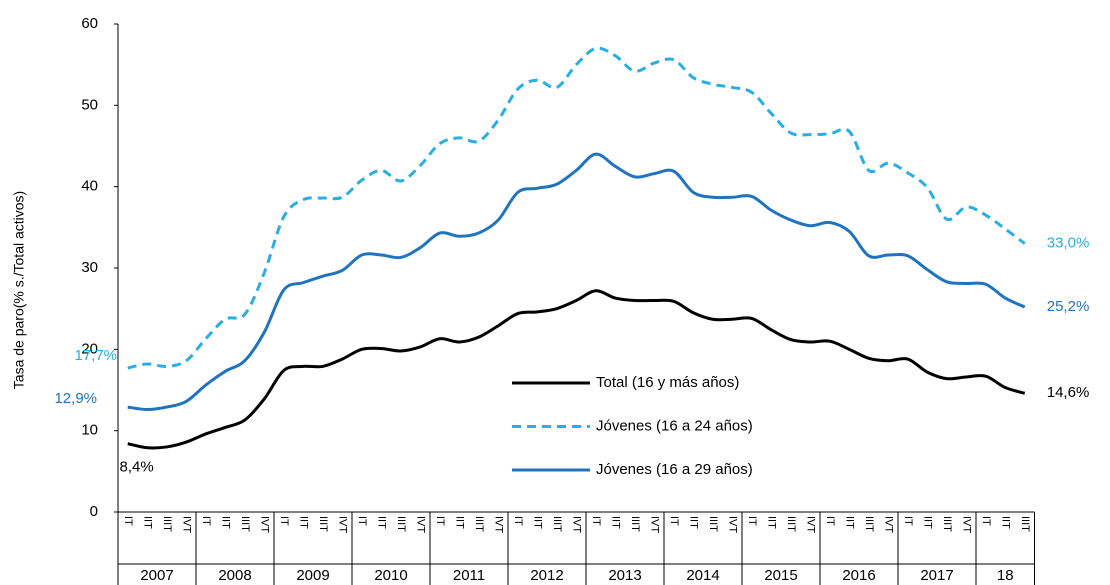  Describe the element at coordinates (89, 430) in the screenshot. I see `y-tick-label: 10` at that location.